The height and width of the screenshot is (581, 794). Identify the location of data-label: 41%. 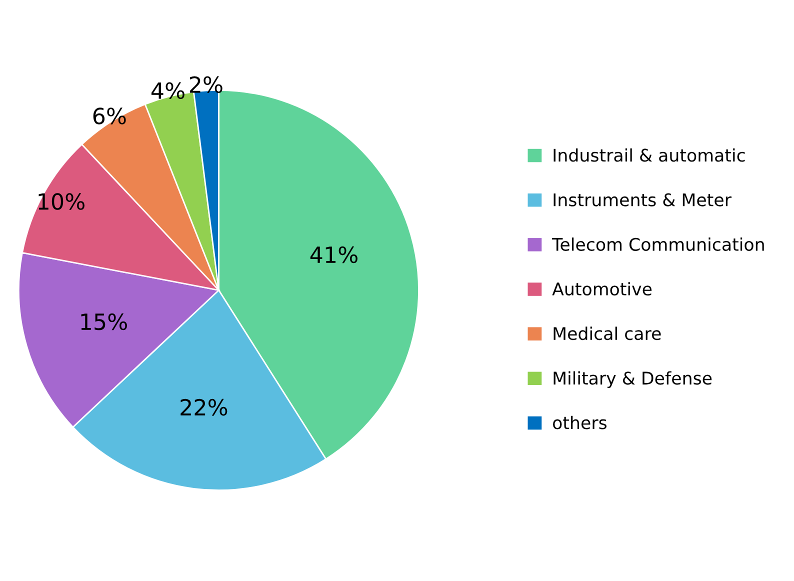
(334, 255).